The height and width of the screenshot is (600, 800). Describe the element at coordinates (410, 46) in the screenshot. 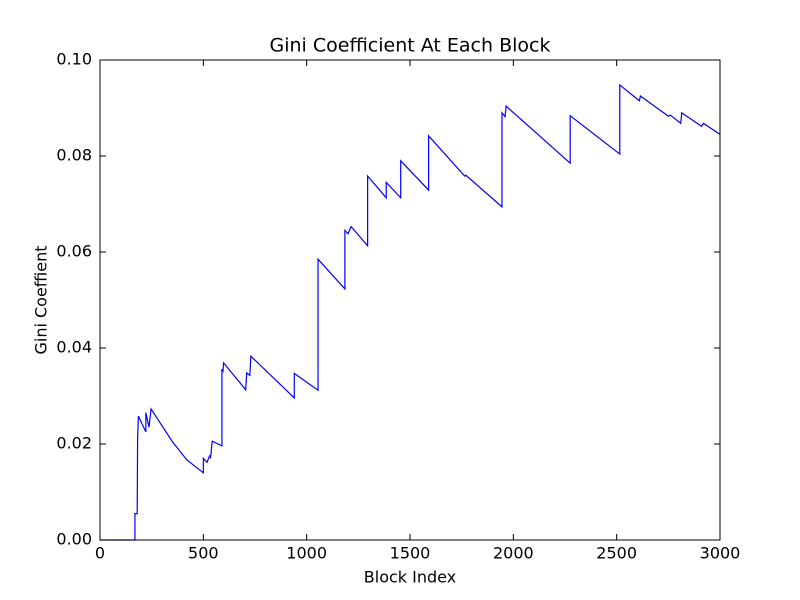

I see `chart-title: Gini Coefficient At Each Block` at that location.